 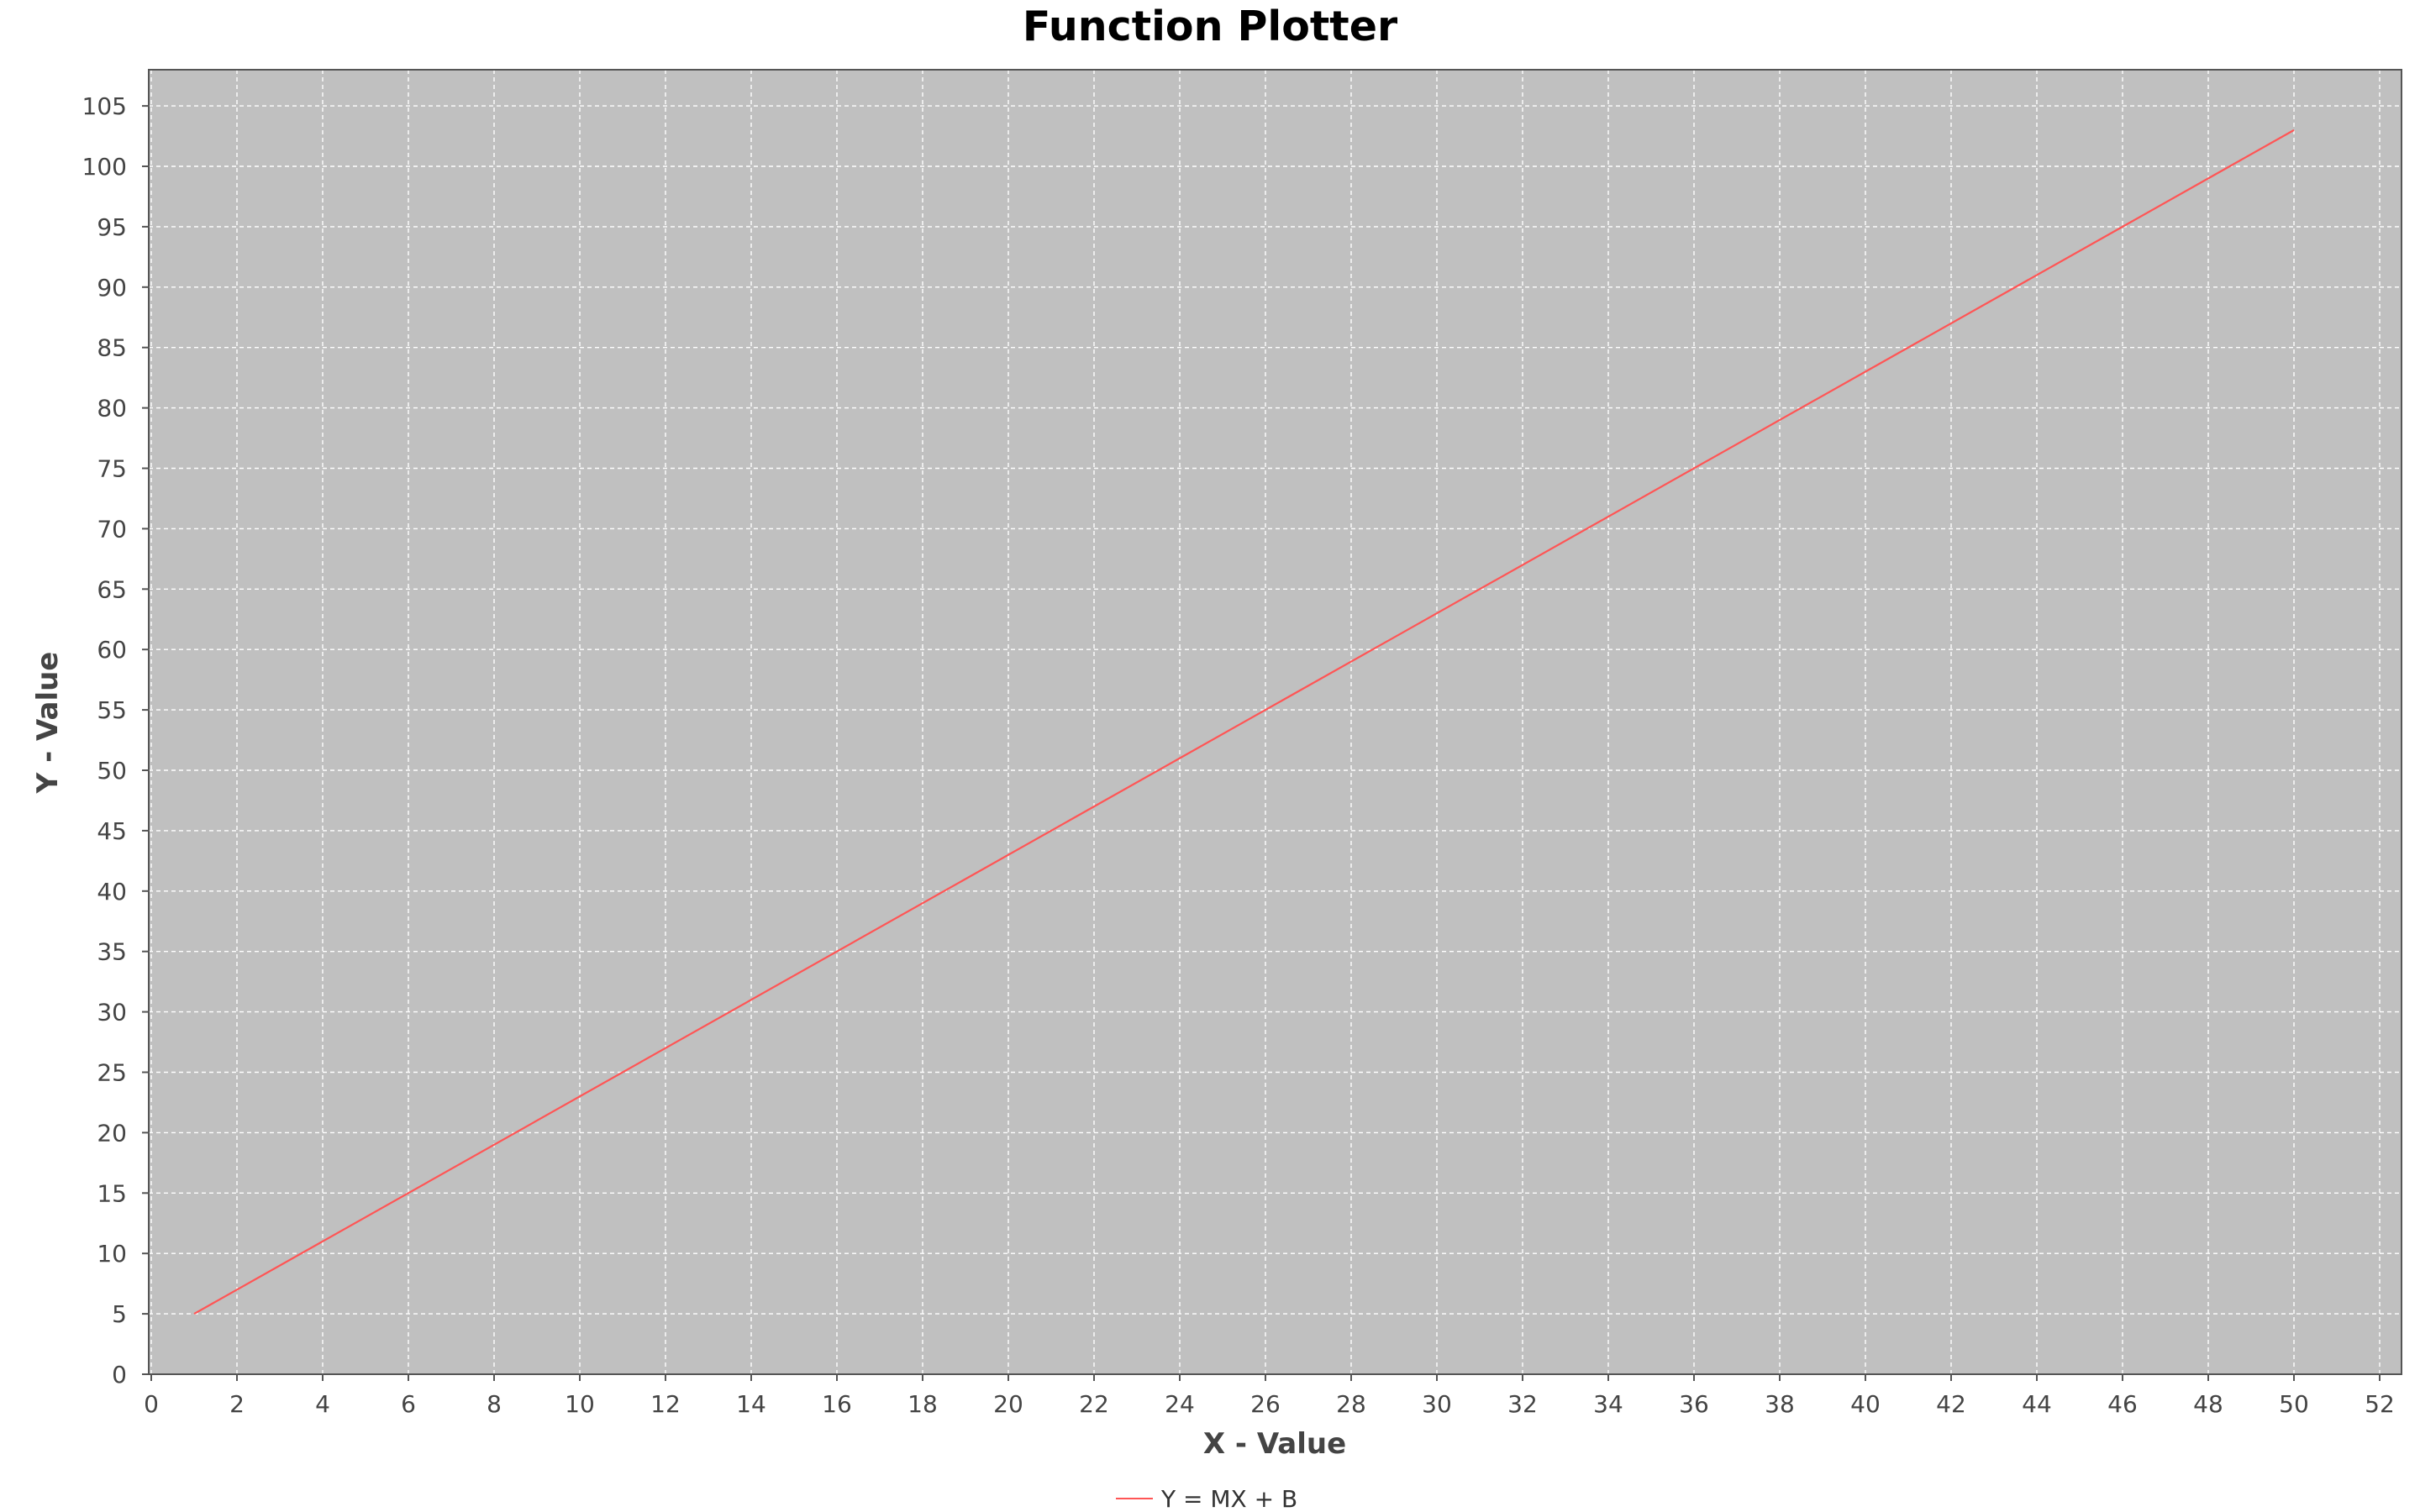 What do you see at coordinates (112, 409) in the screenshot?
I see `y-tick-label: 80` at bounding box center [112, 409].